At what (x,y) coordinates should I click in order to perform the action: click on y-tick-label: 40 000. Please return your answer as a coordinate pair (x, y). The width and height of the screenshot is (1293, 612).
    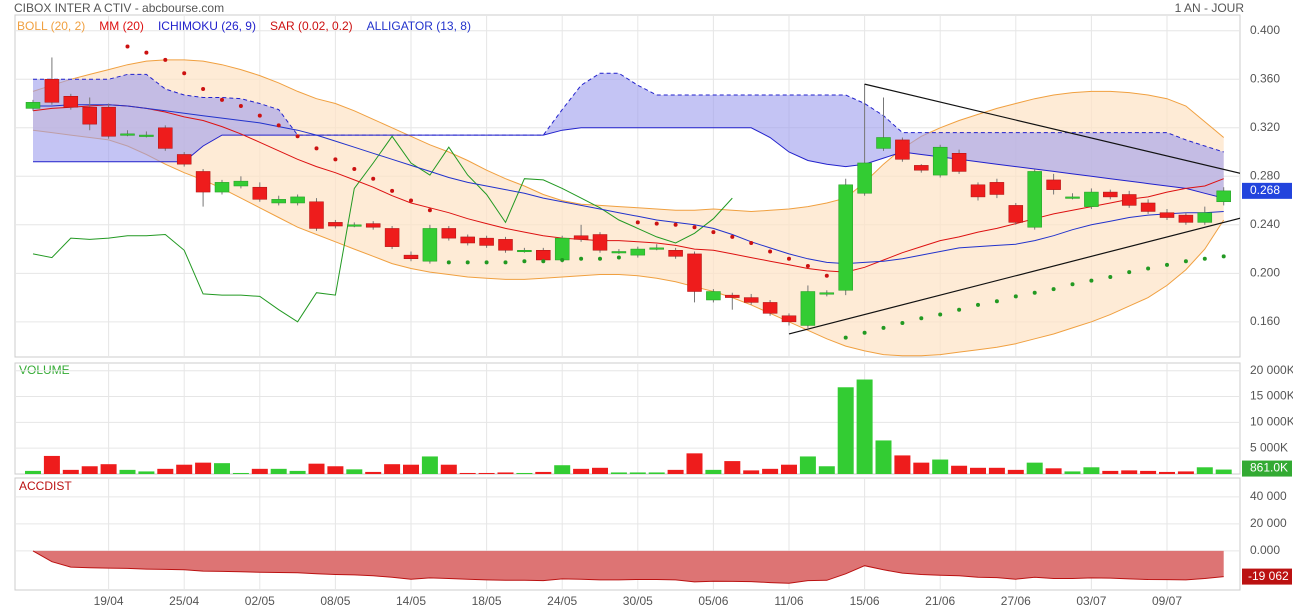
    Looking at the image, I should click on (1268, 496).